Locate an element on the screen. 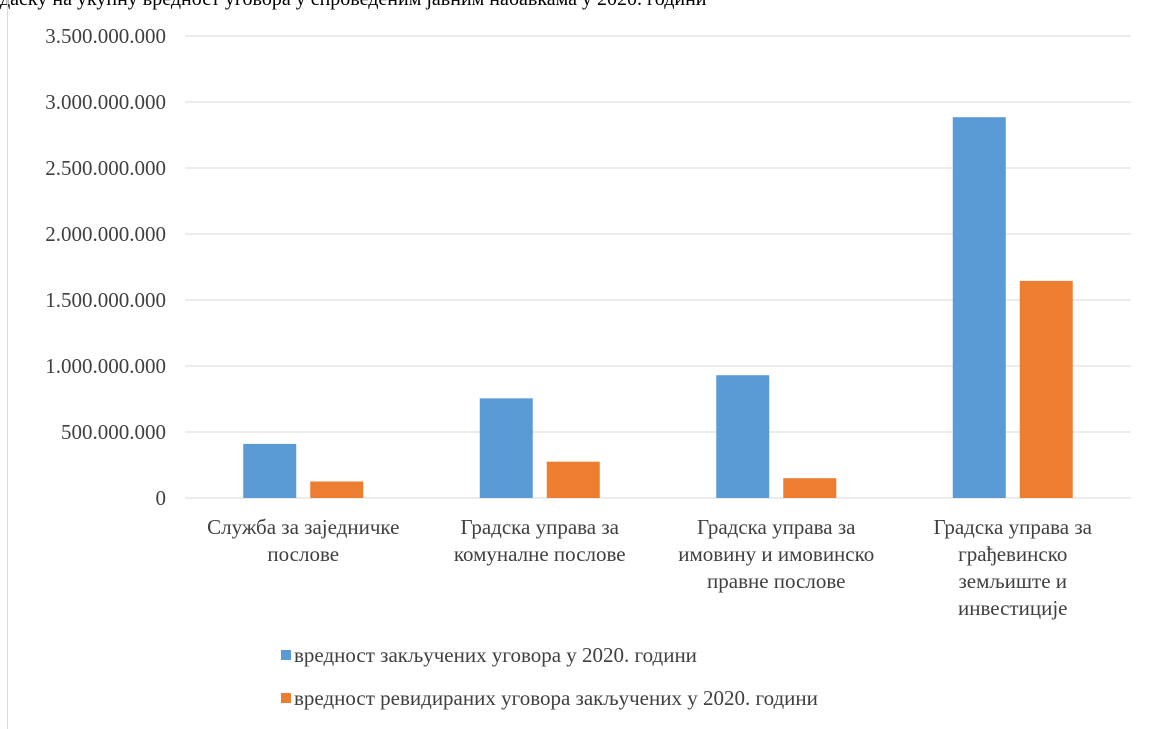  y-tick-label: 500.000.000 is located at coordinates (113, 432).